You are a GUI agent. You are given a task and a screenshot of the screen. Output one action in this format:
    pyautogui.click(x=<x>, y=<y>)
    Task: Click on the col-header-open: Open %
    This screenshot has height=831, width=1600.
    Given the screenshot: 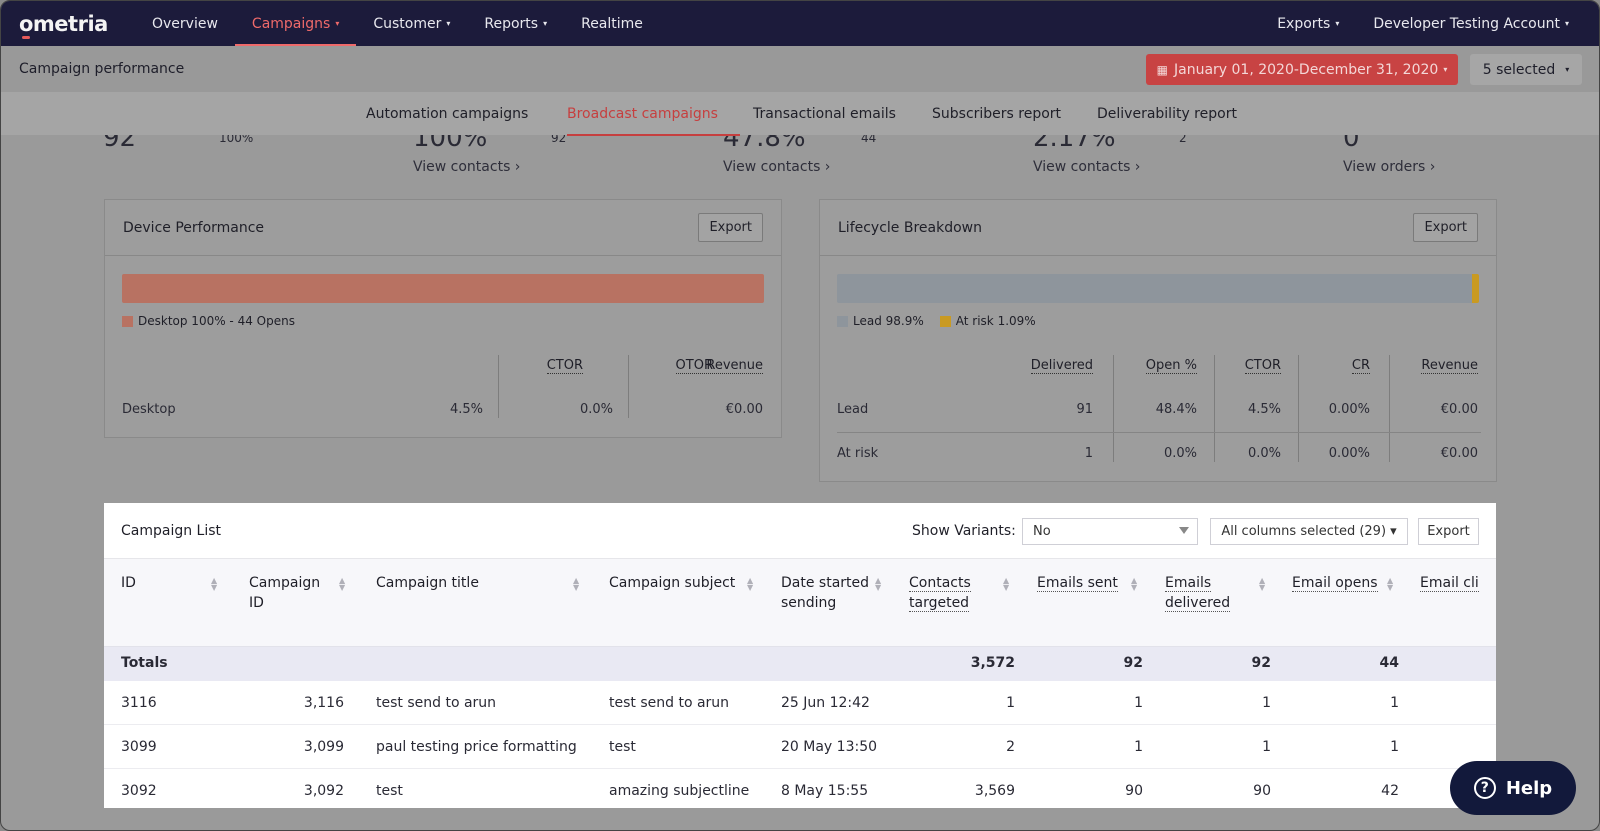 What is the action you would take?
    pyautogui.click(x=1153, y=366)
    